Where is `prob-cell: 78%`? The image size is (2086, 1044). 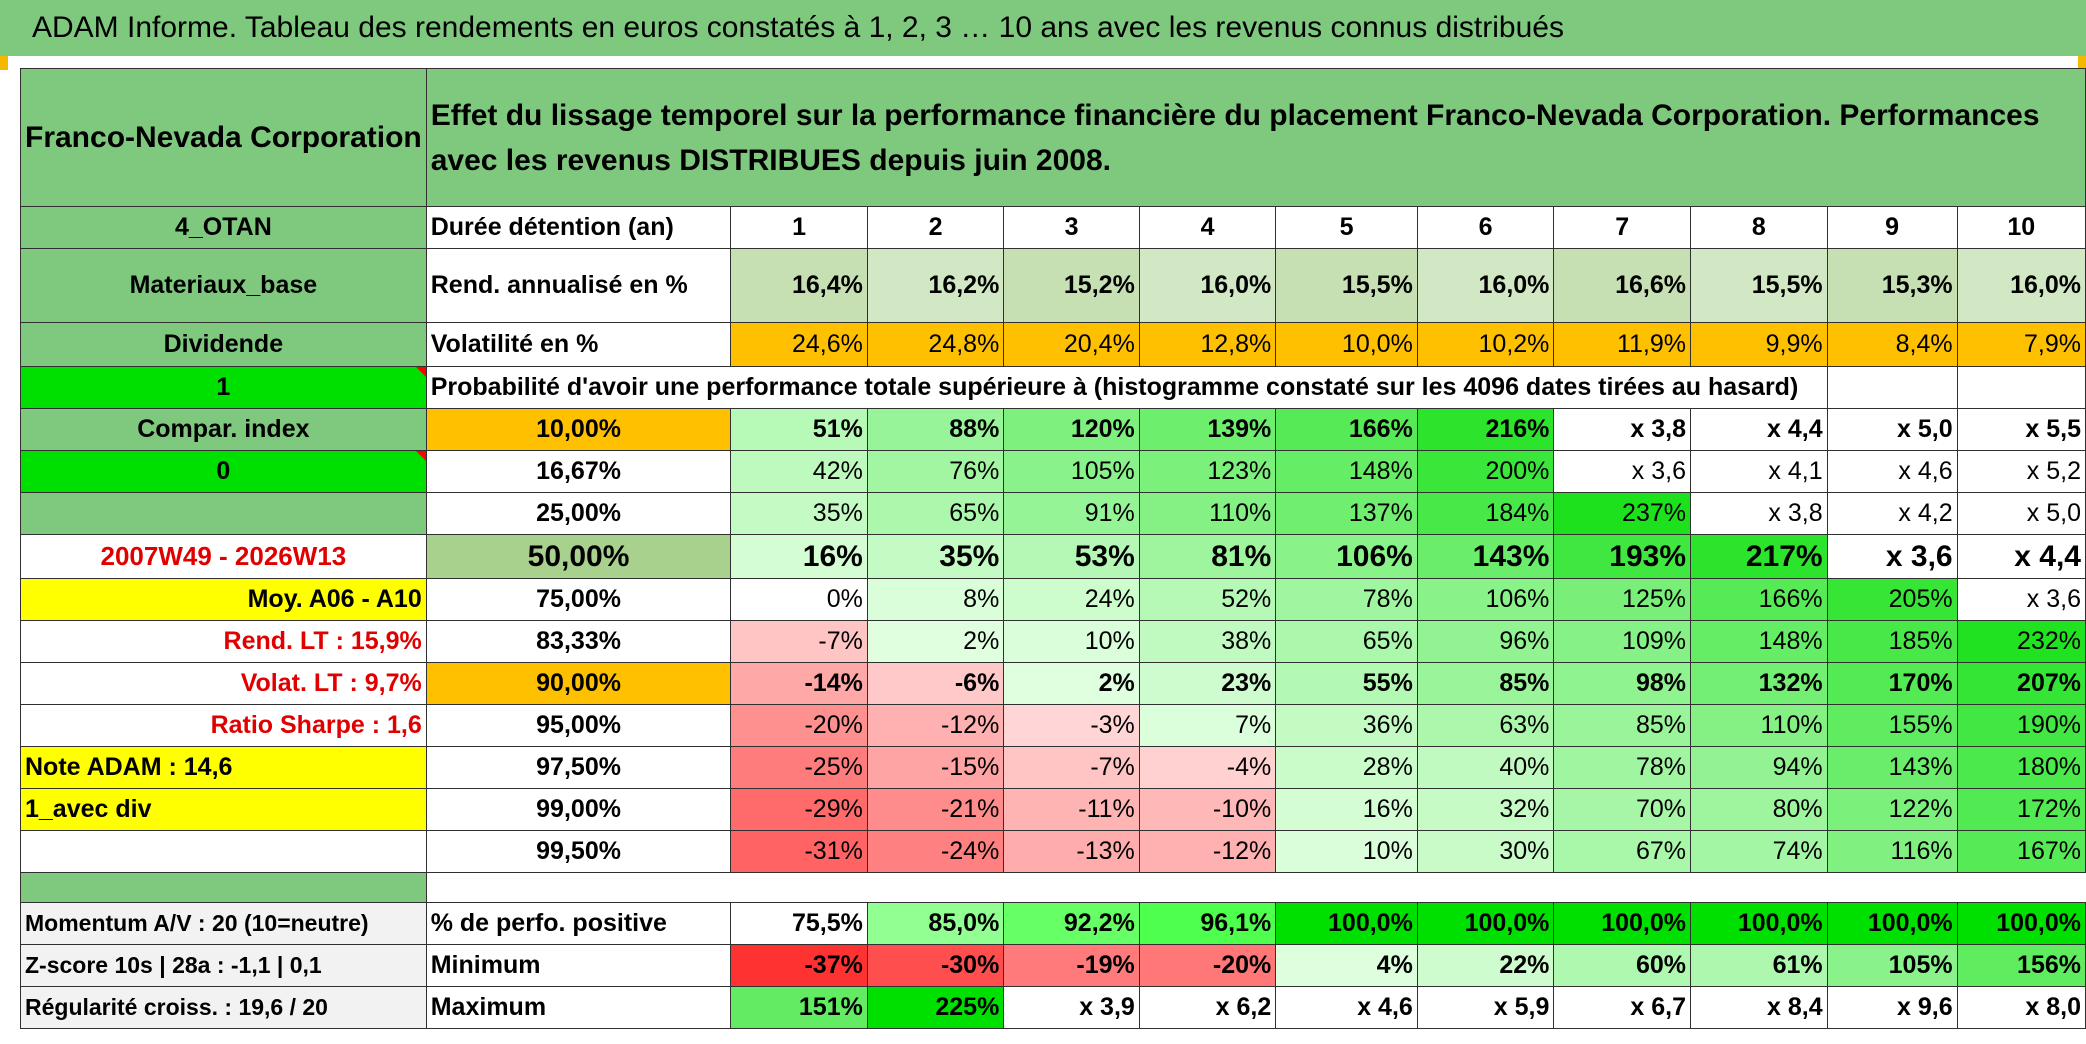
prob-cell: 78% is located at coordinates (1622, 767).